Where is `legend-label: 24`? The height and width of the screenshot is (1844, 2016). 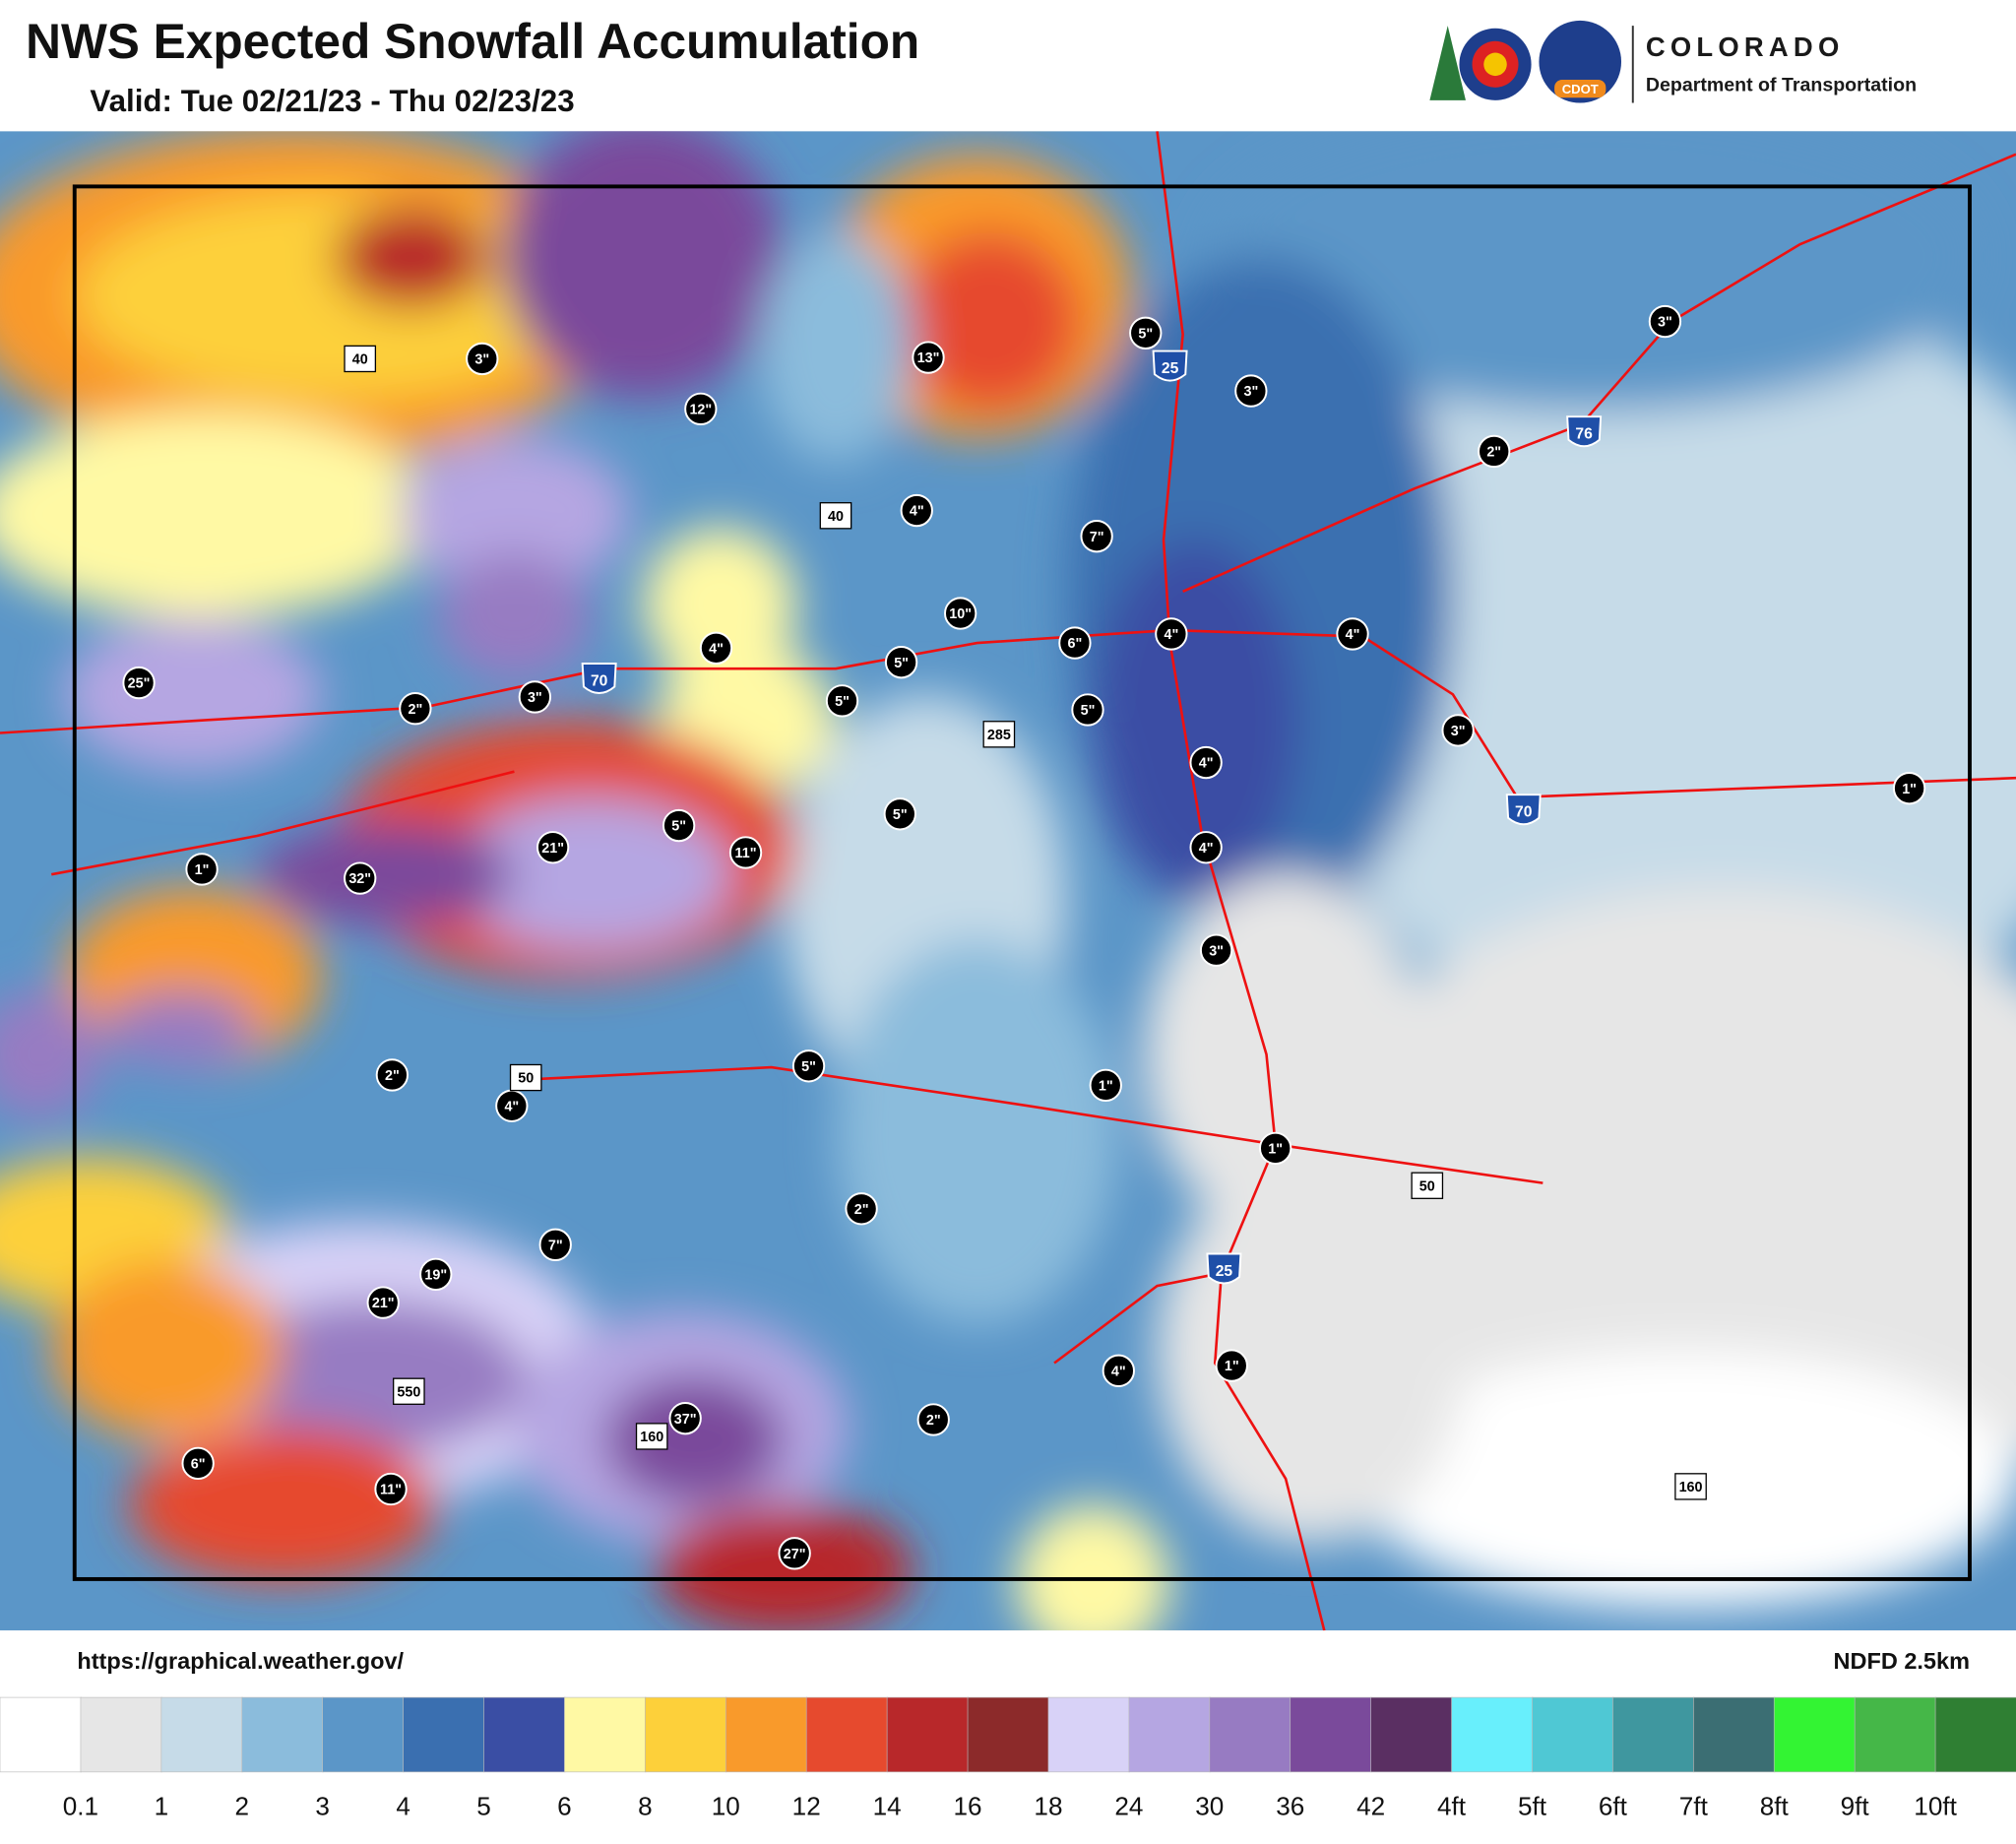
legend-label: 24 is located at coordinates (1128, 1805).